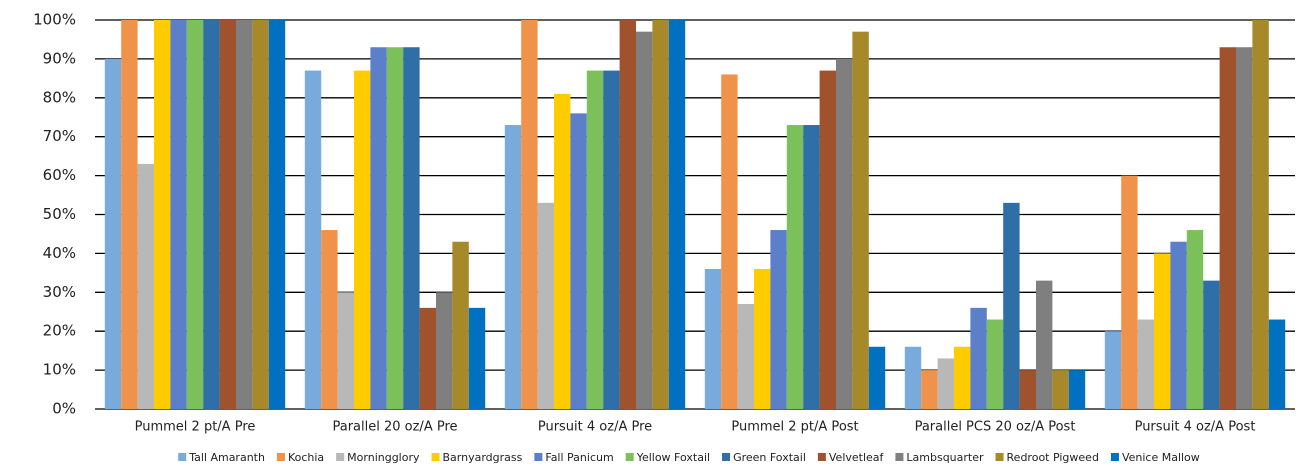  What do you see at coordinates (995, 427) in the screenshot?
I see `x-tick-label: Parallel PCS 20 oz/A Post` at bounding box center [995, 427].